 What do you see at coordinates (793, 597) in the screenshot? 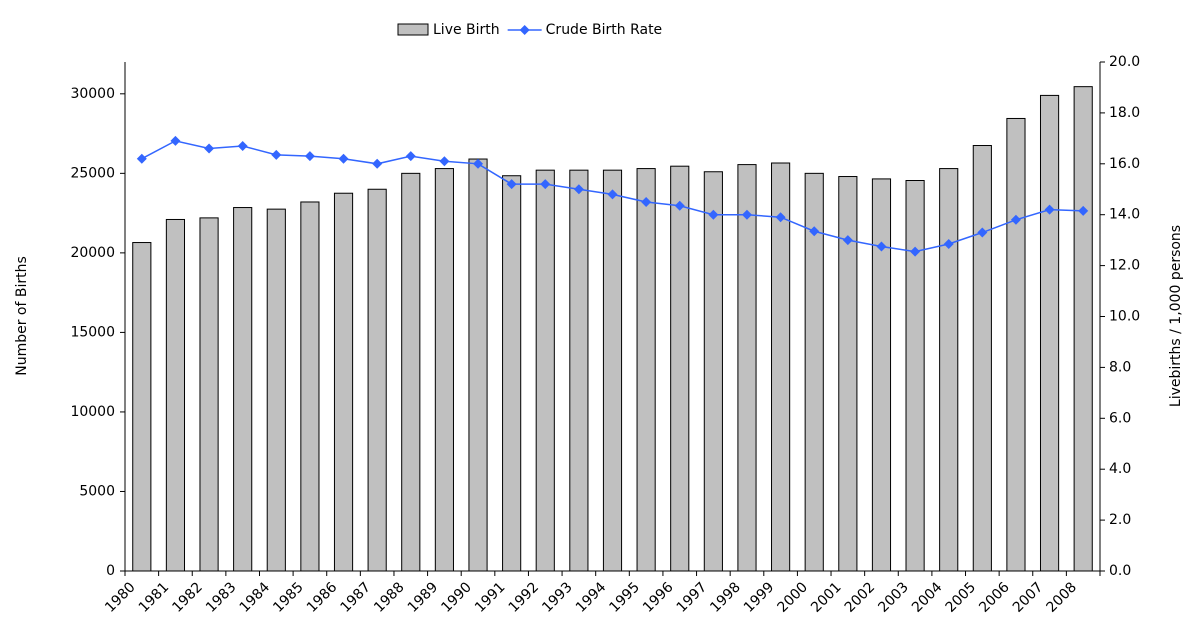
I see `x-tick-label: 2000` at bounding box center [793, 597].